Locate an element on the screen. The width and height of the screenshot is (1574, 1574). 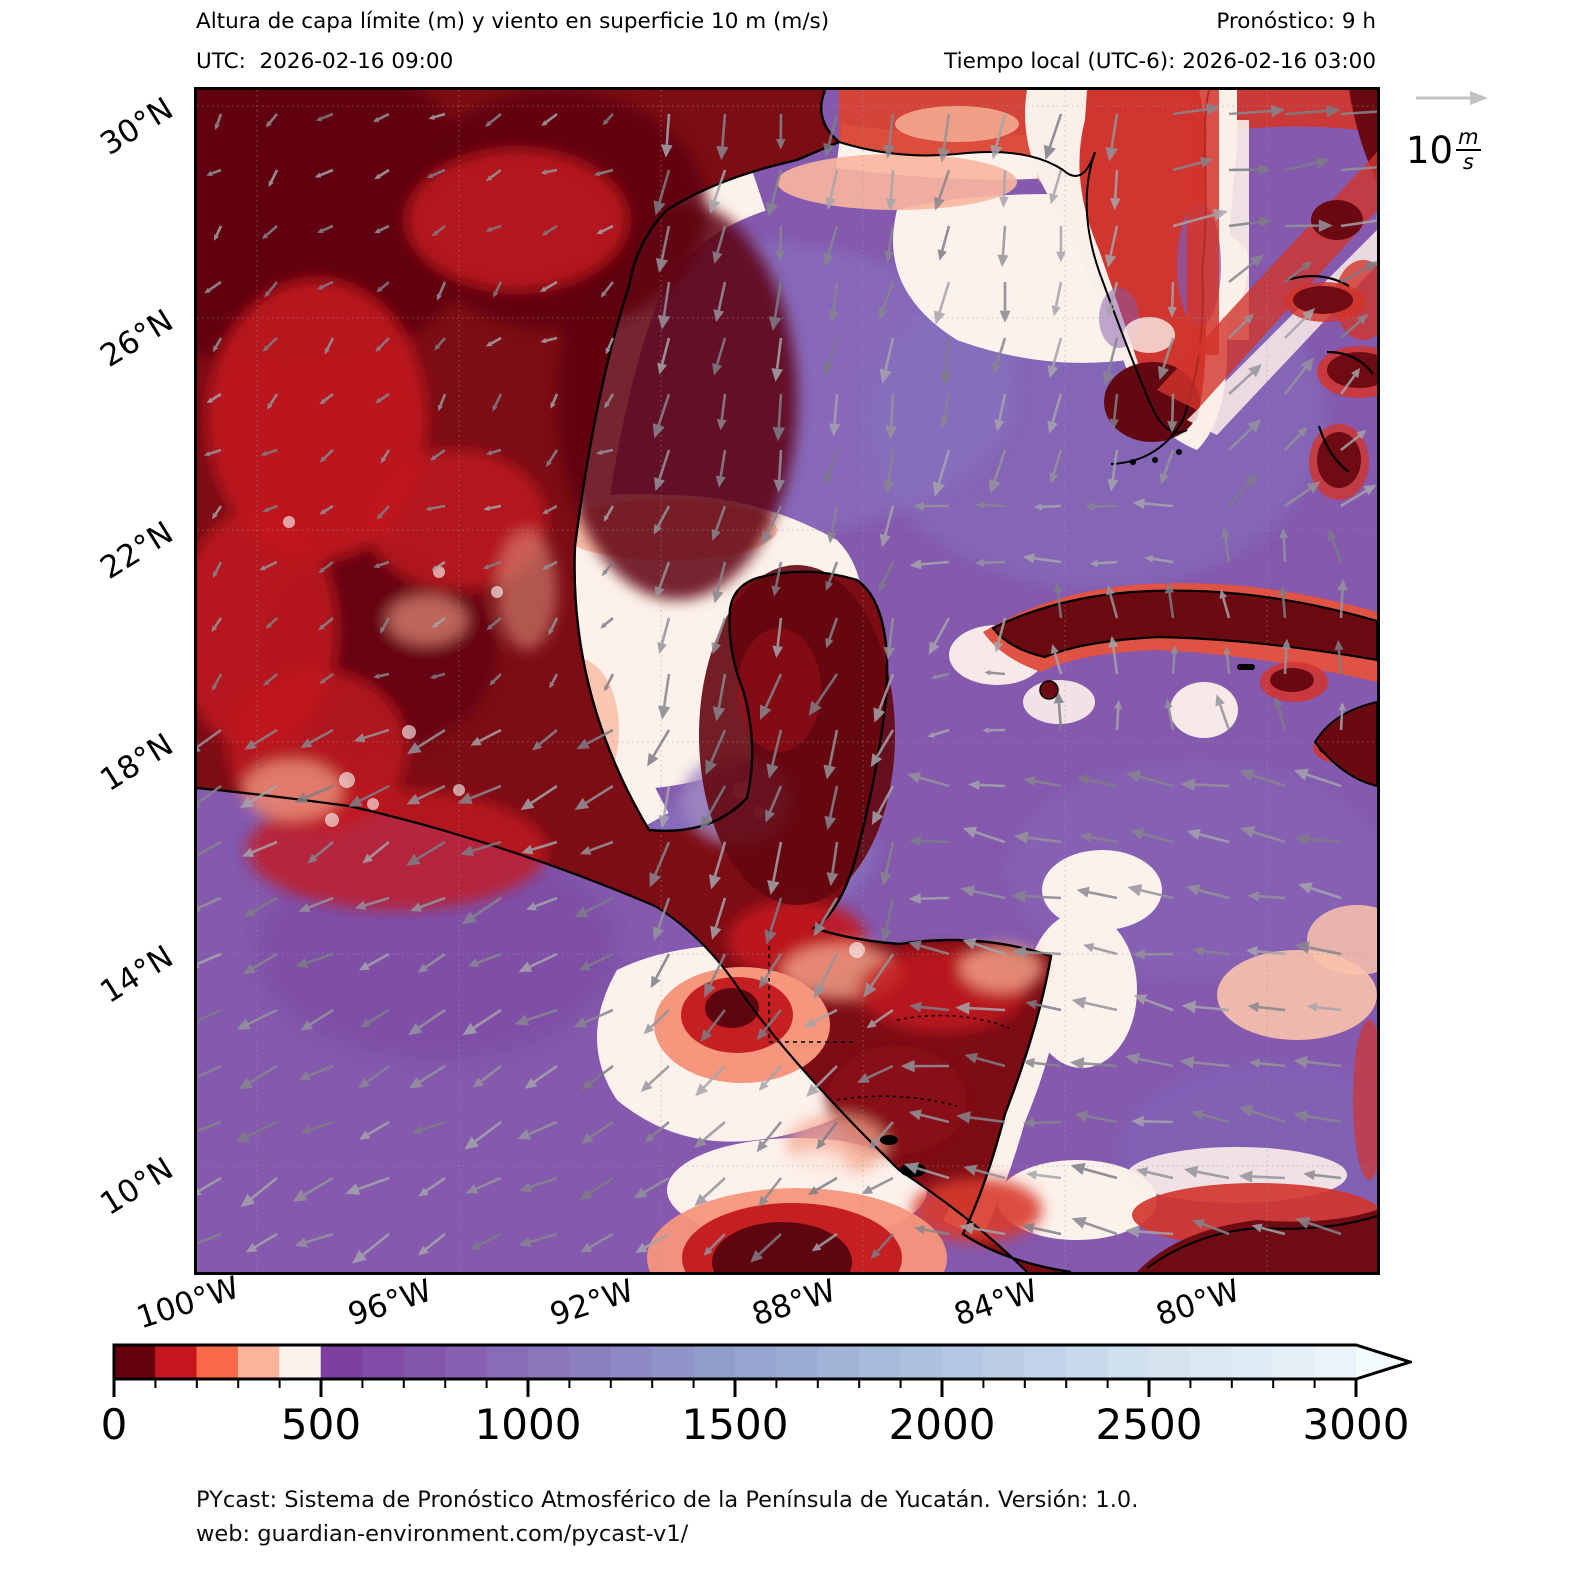
colorbar-gradient is located at coordinates (763, 1370).